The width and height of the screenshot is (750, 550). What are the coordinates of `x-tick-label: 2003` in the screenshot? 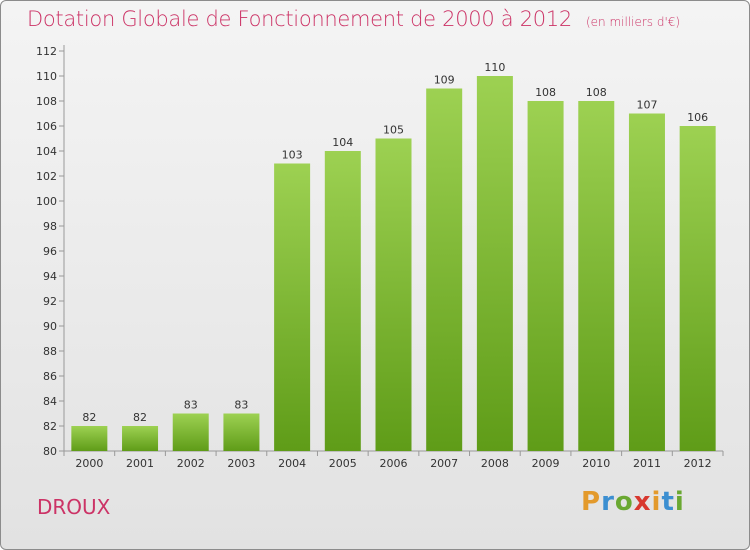 It's located at (241, 463).